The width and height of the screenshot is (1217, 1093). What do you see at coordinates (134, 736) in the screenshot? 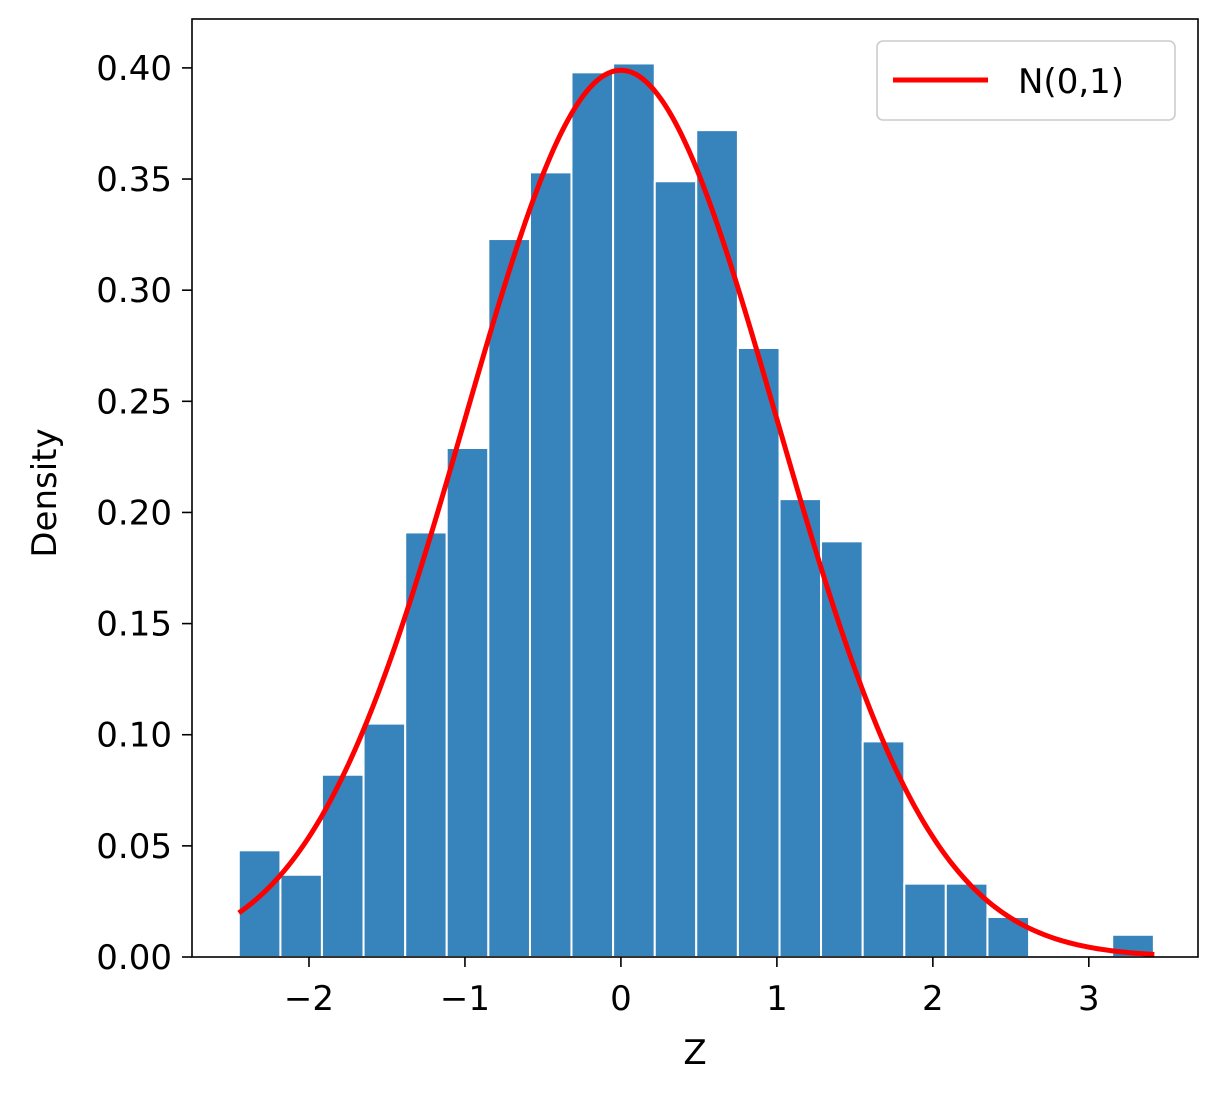
I see `y-tick-label: 0.10` at bounding box center [134, 736].